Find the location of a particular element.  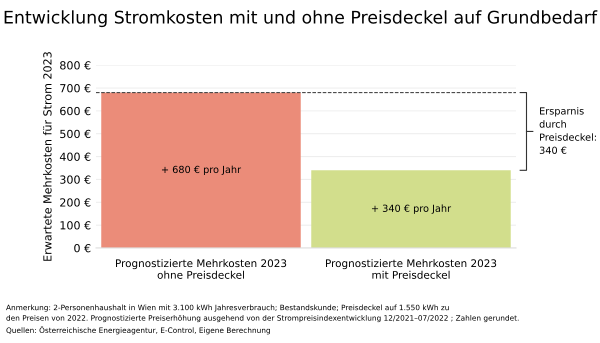

text: Ersparnis durch Preisdeckel: 340 € is located at coordinates (568, 130).